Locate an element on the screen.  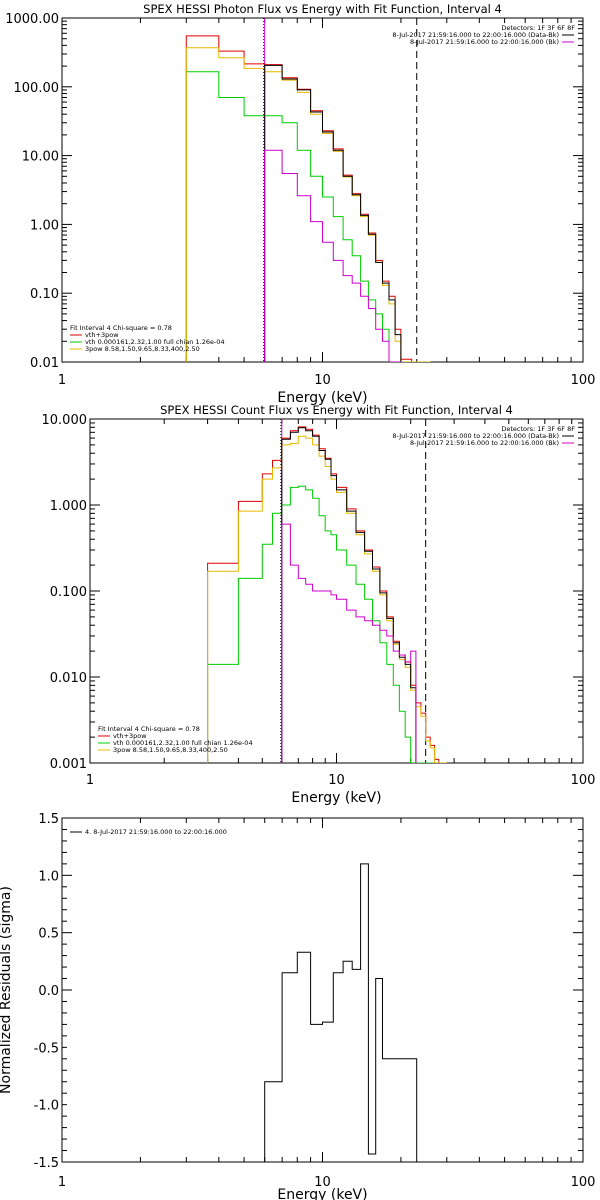
y-tick-label: -1.0 is located at coordinates (46, 1106).